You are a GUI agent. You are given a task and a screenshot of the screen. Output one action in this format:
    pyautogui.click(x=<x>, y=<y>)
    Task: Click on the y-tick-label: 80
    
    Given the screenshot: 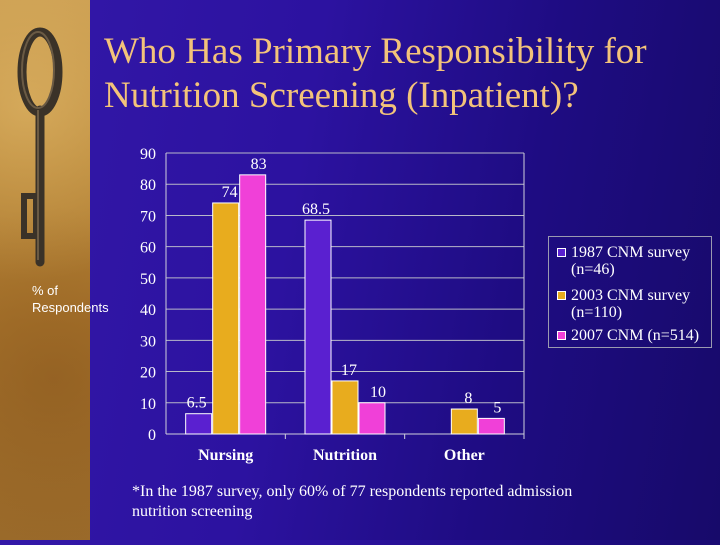 What is the action you would take?
    pyautogui.click(x=148, y=185)
    